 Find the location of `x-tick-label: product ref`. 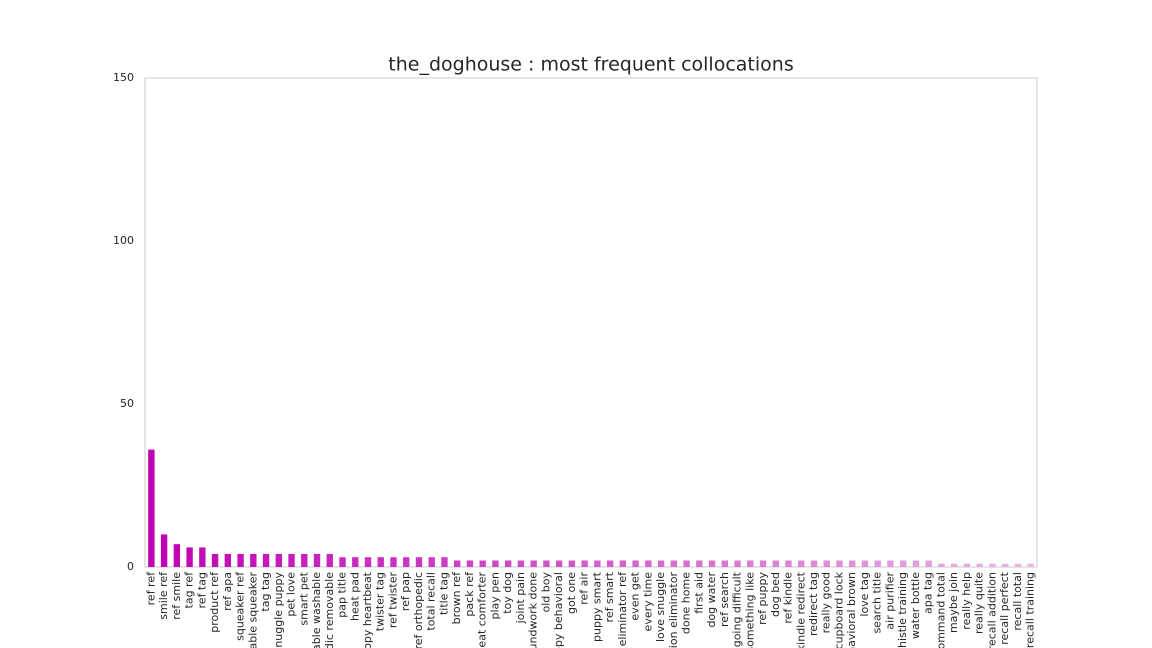

x-tick-label: product ref is located at coordinates (214, 602).